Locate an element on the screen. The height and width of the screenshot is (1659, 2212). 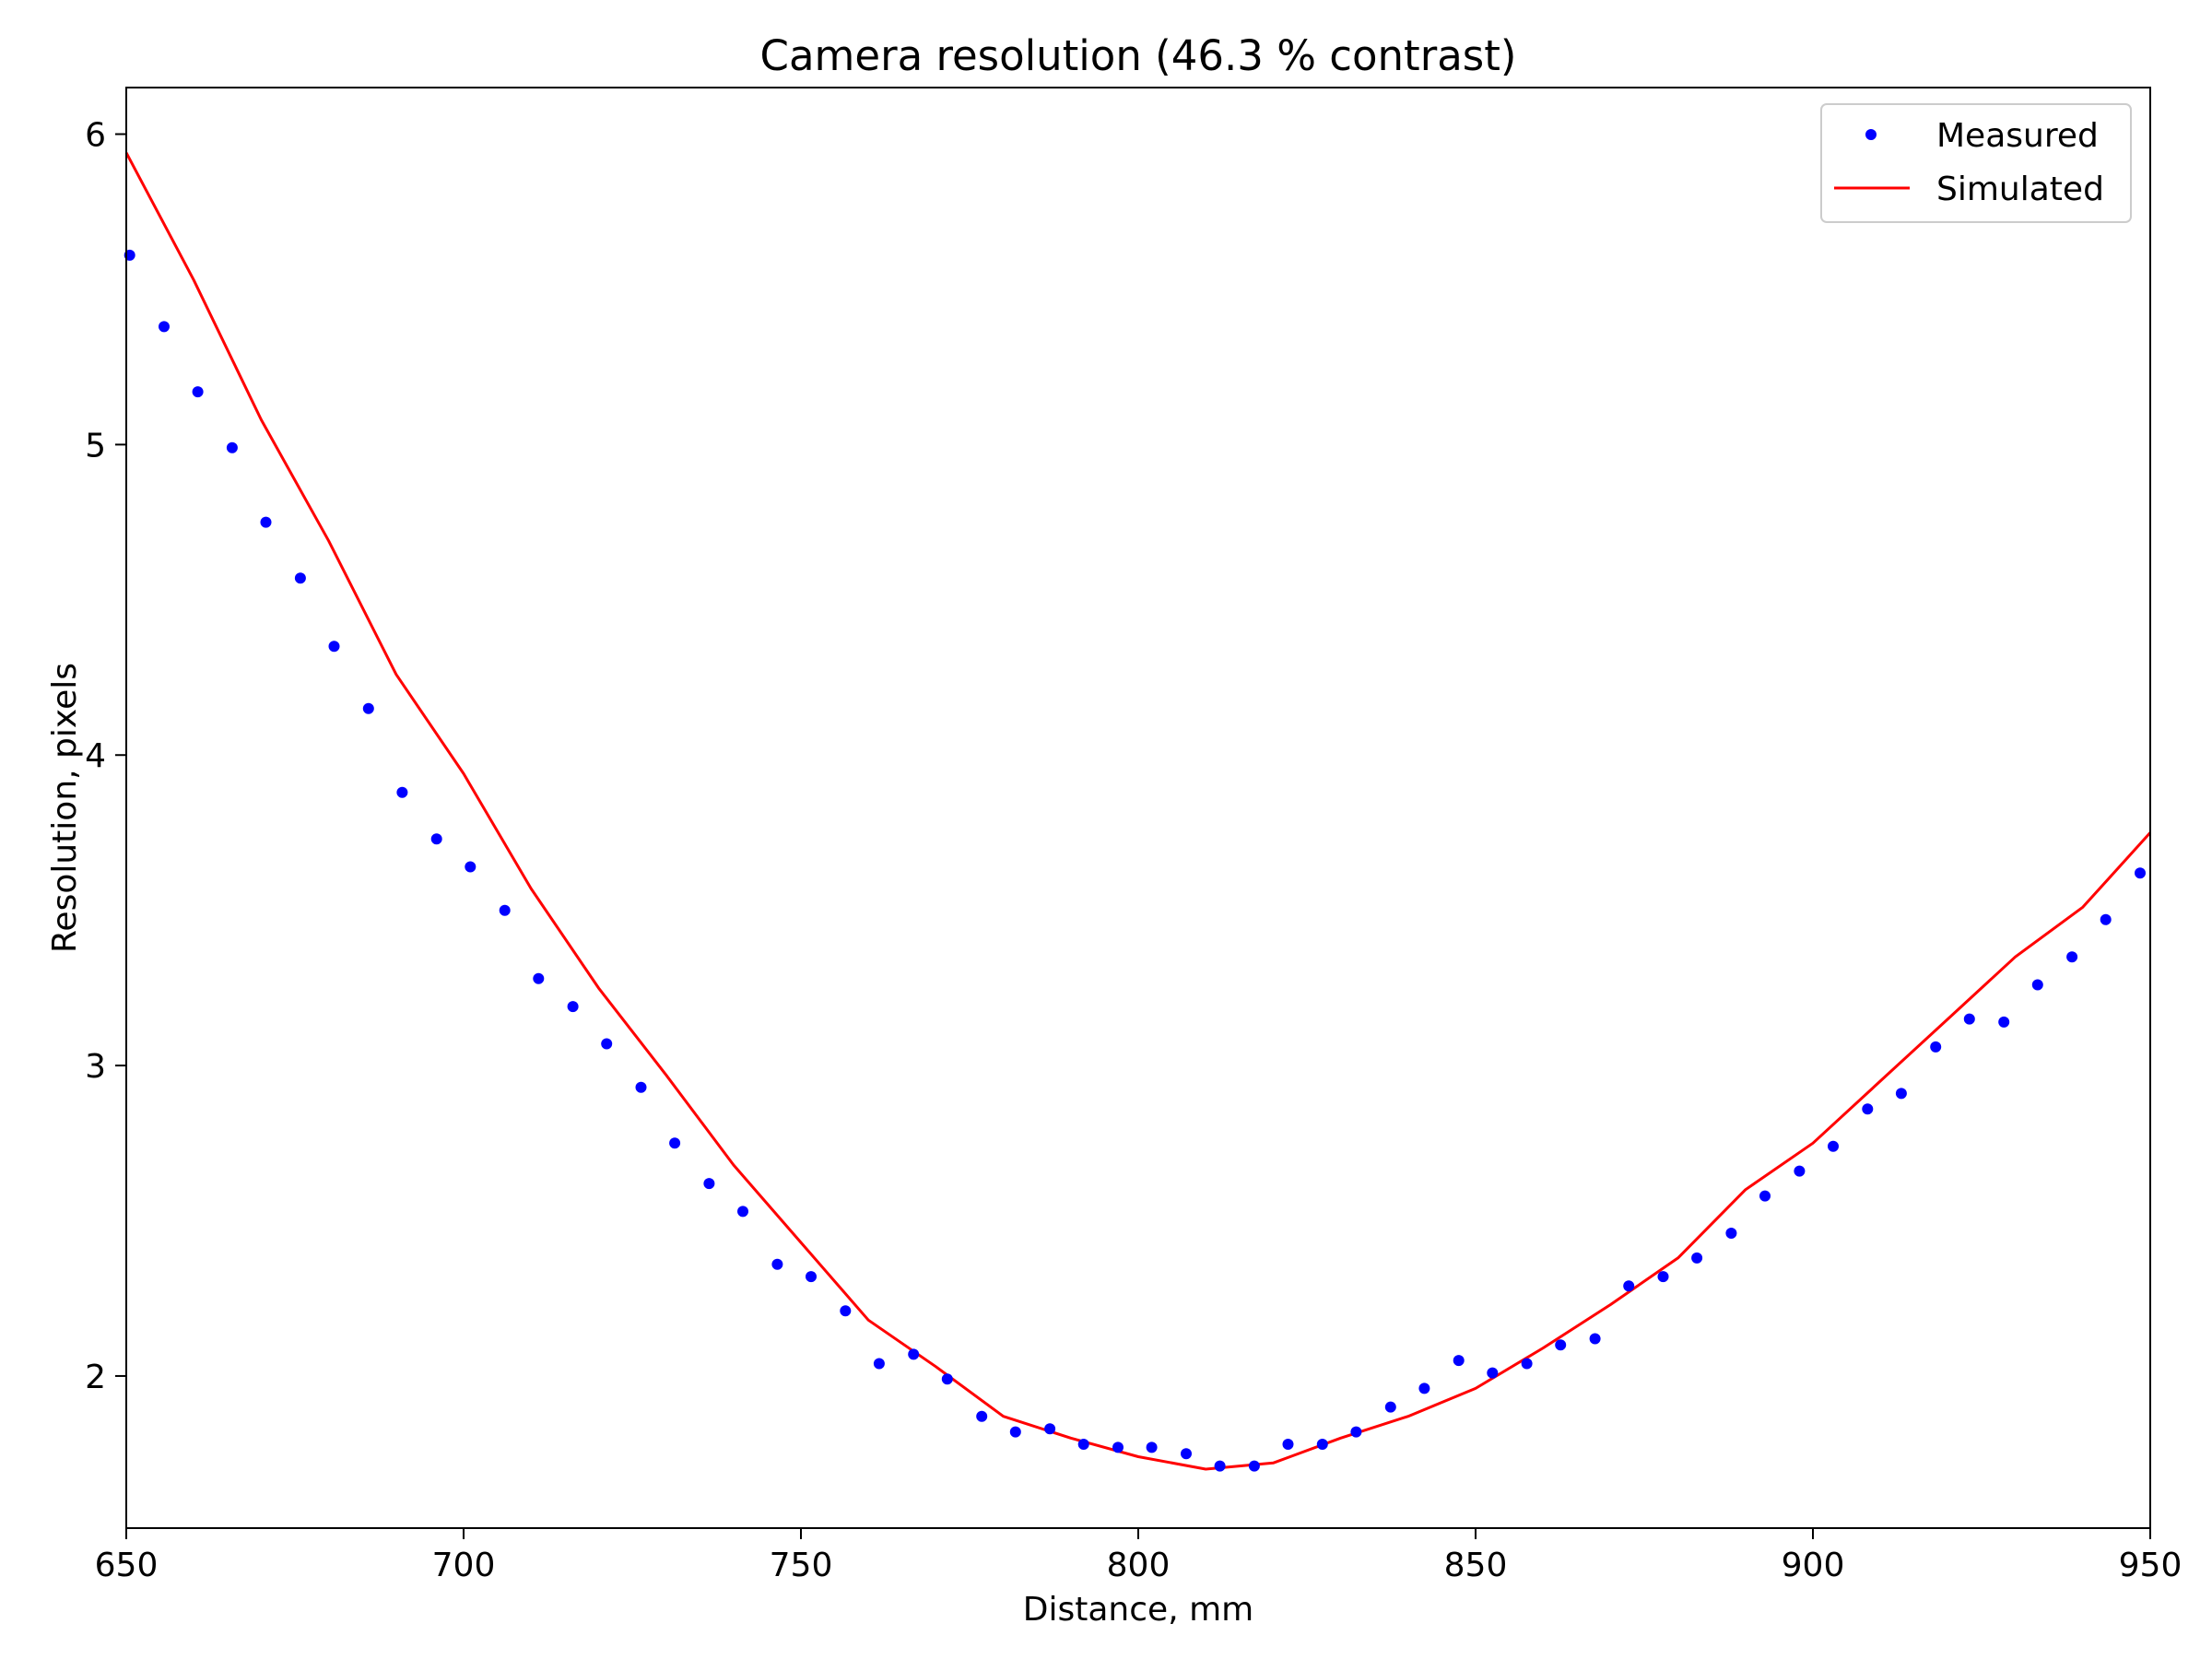
x-axis: 650 700 750 800 850 900 950 is located at coordinates (1139, 1556).